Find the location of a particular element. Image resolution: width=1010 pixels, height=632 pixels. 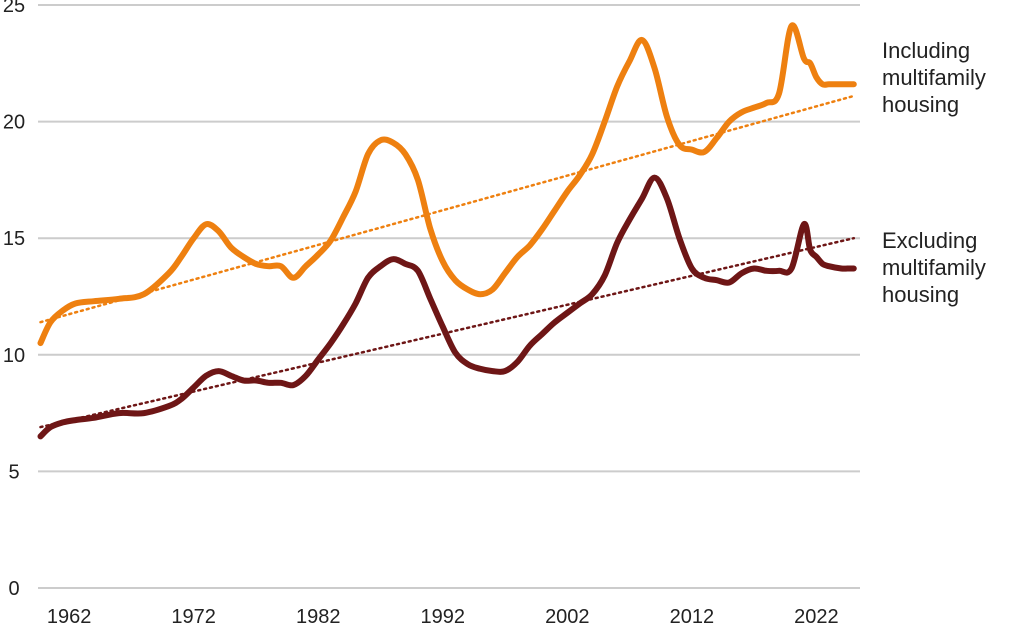

y-tick-label: 25 is located at coordinates (14, 8).